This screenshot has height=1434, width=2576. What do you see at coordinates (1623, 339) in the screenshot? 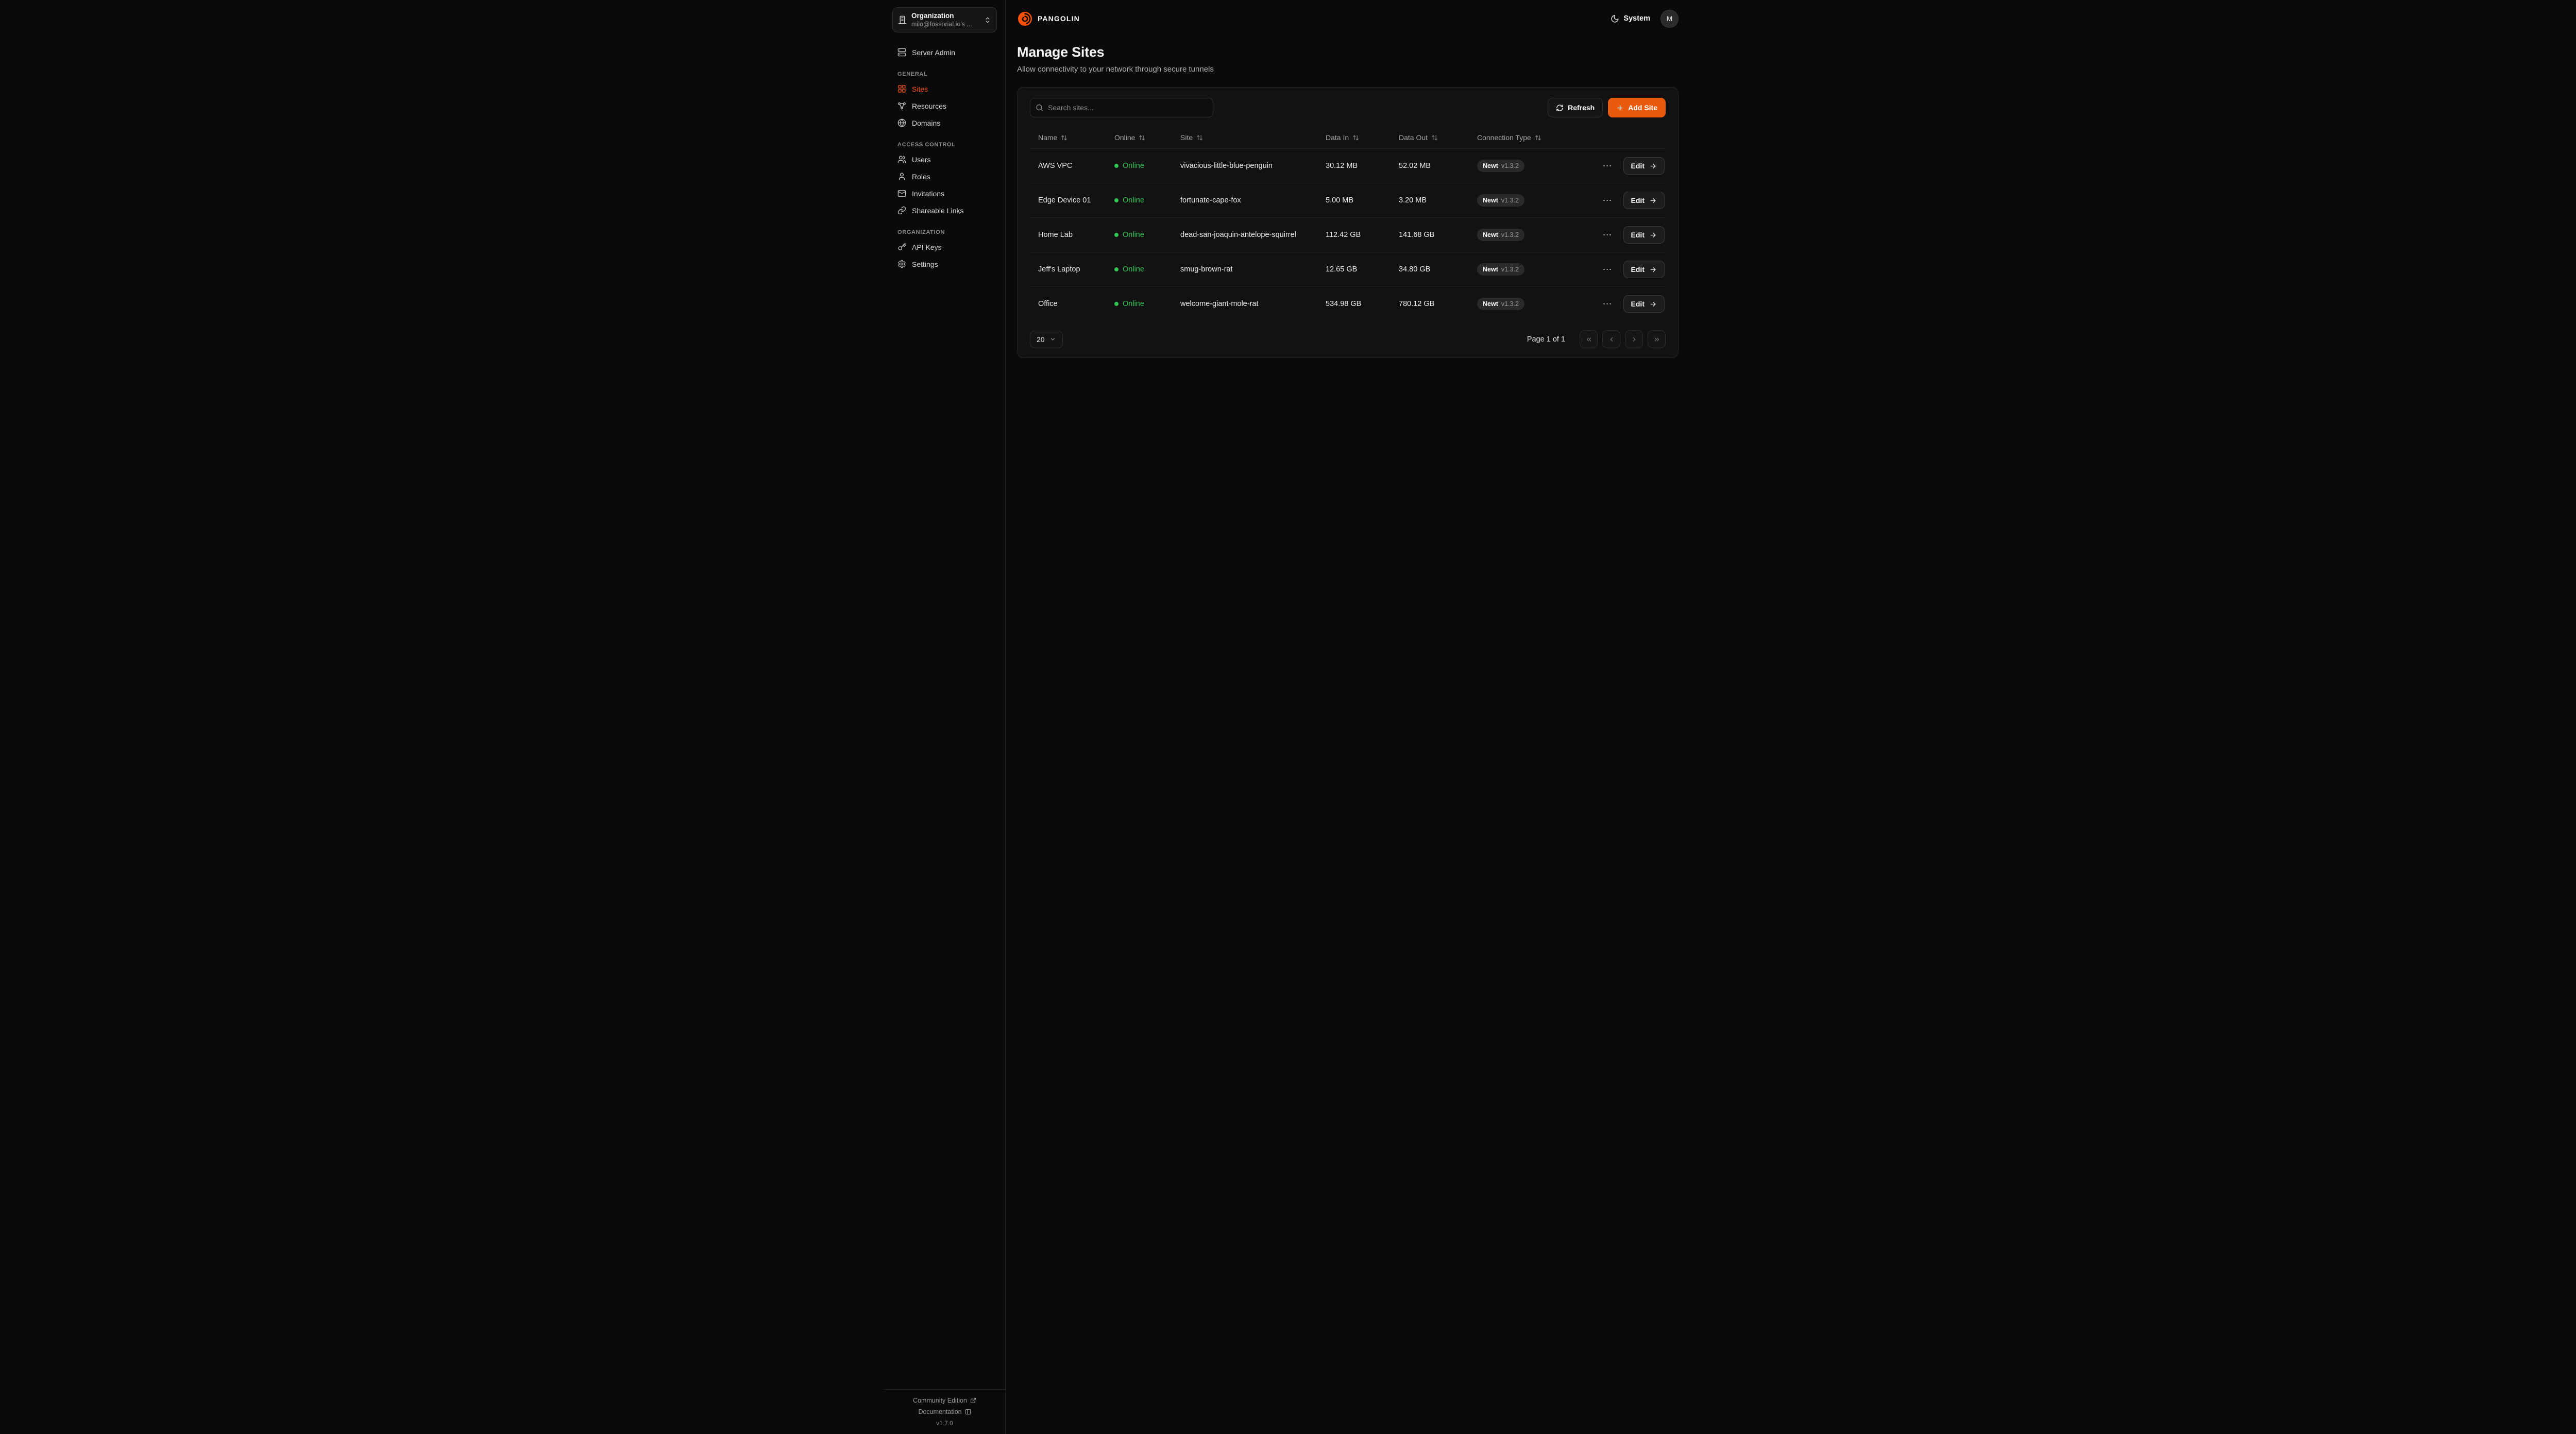
I see `pager-buttons` at bounding box center [1623, 339].